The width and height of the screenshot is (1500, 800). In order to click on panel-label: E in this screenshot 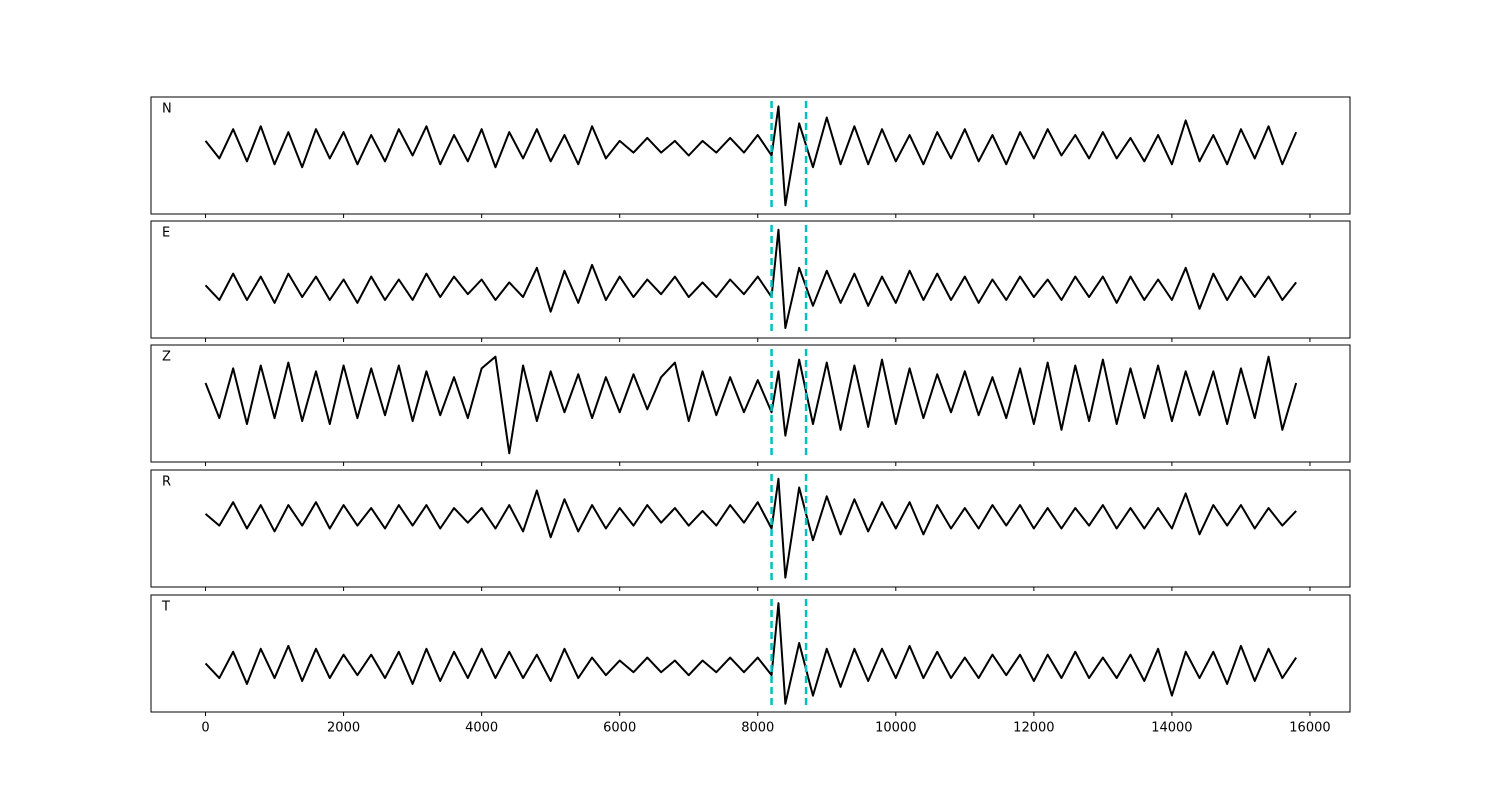, I will do `click(166, 233)`.